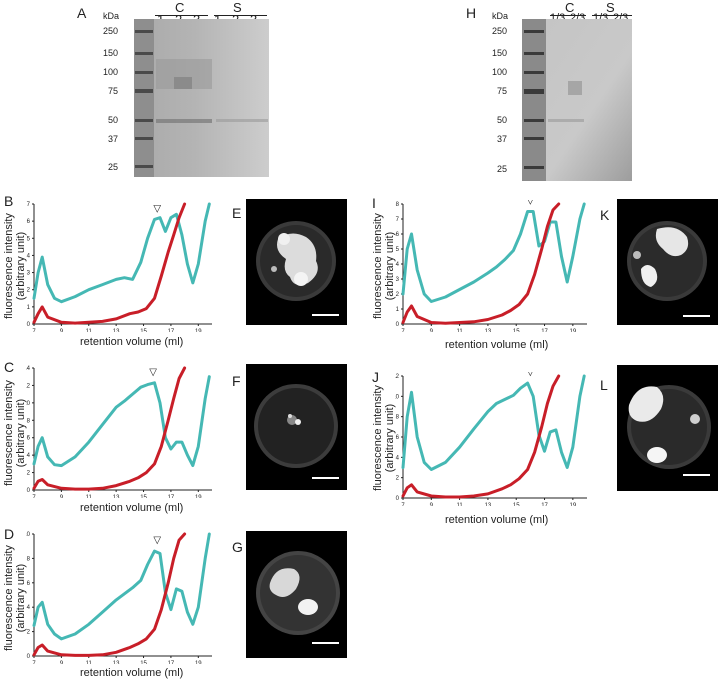 This screenshot has width=720, height=682. I want to click on chart-i-series-red, so click(481, 263).